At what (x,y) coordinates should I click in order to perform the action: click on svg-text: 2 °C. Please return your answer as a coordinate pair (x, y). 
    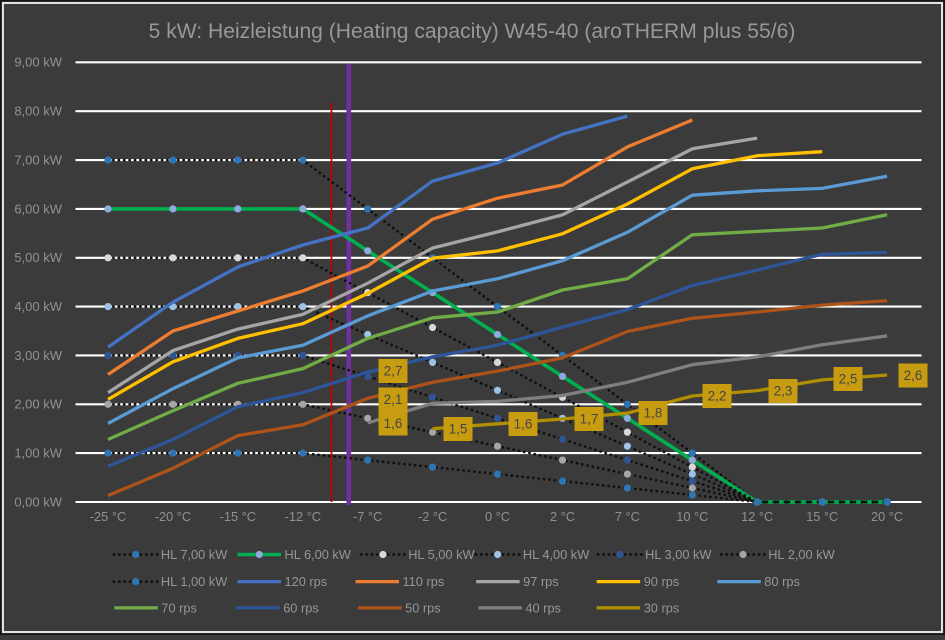
    Looking at the image, I should click on (562, 516).